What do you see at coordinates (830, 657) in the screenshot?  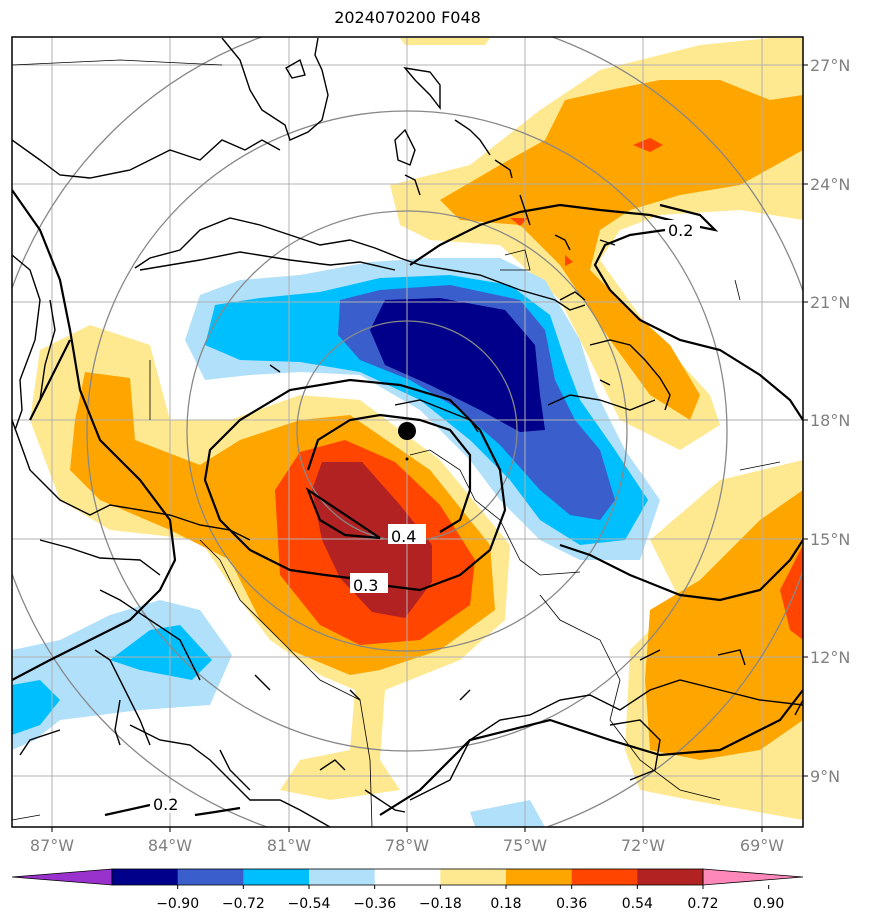 I see `lat-tick-label: 12°N` at bounding box center [830, 657].